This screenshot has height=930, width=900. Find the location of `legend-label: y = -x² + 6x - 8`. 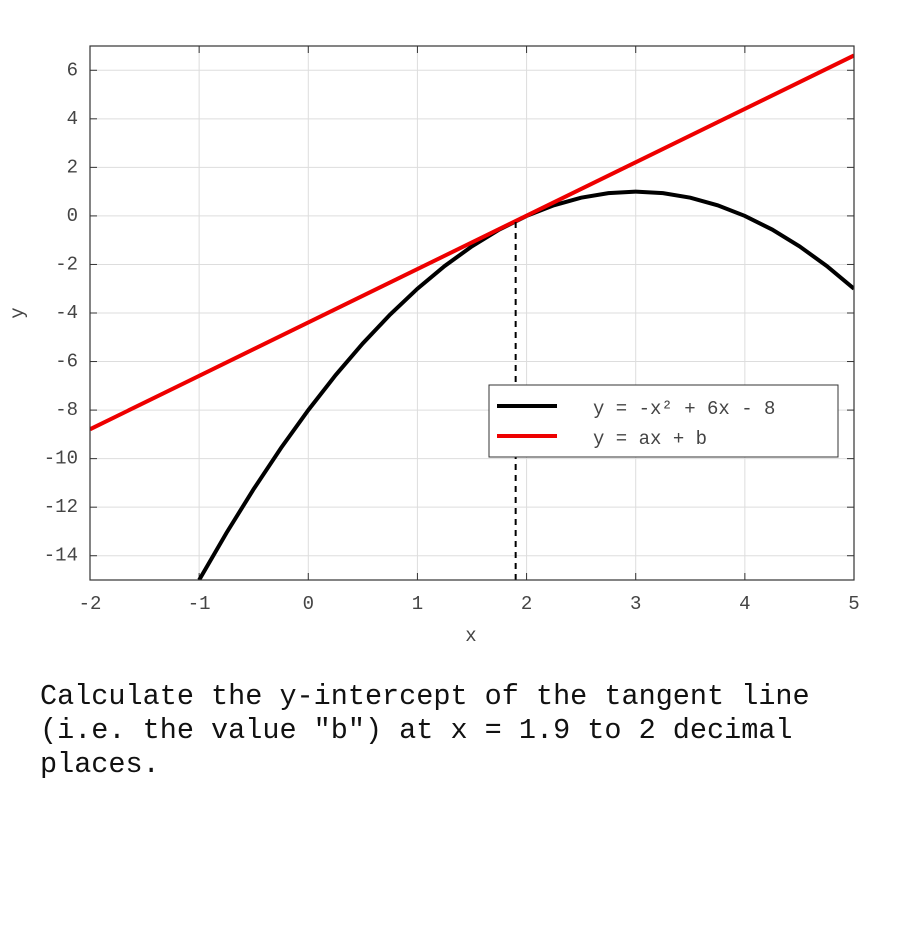

legend-label: y = -x² + 6x - 8 is located at coordinates (684, 409).